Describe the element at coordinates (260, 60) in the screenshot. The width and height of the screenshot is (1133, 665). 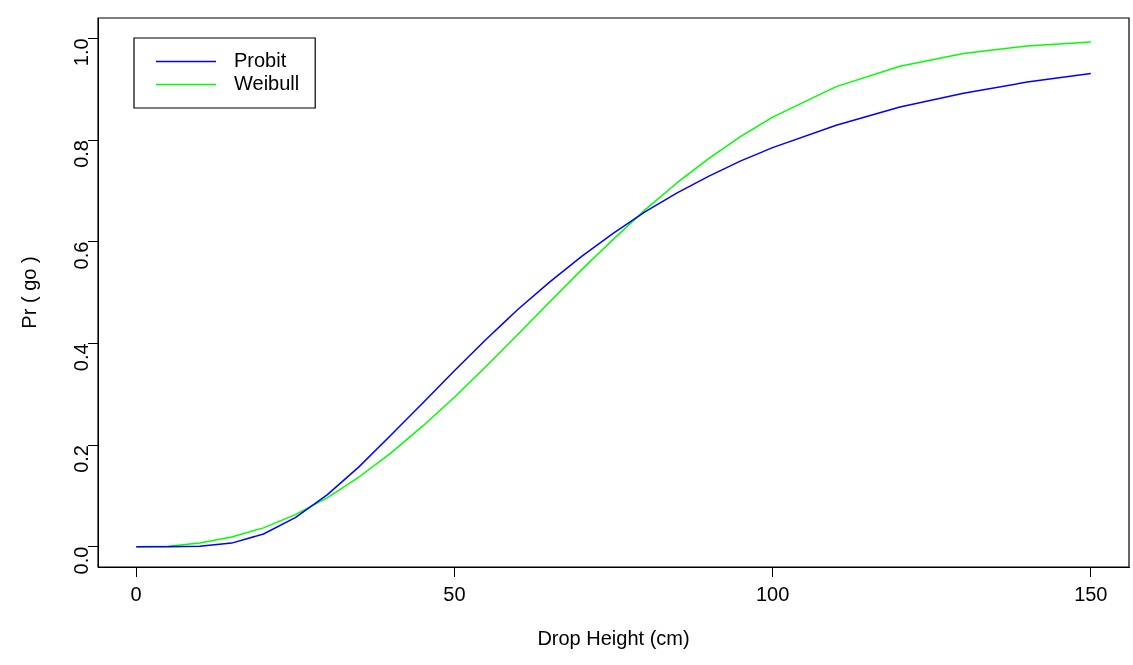
I see `legend-label: Probit` at that location.